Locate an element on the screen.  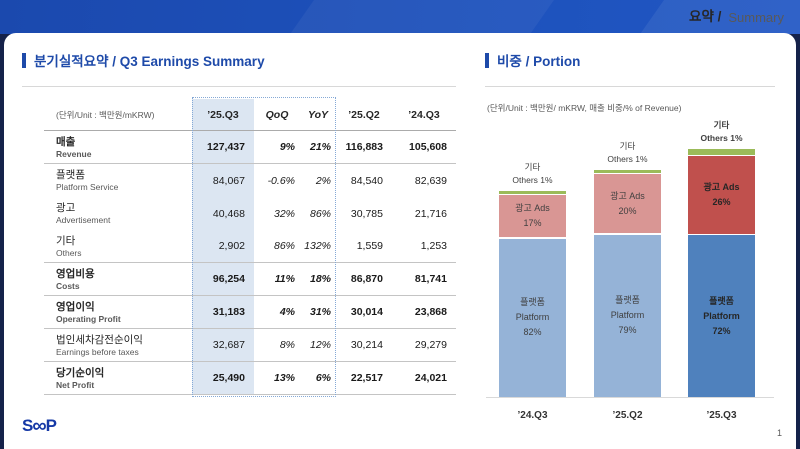
ads-label-pct: 17% is located at coordinates (532, 223).